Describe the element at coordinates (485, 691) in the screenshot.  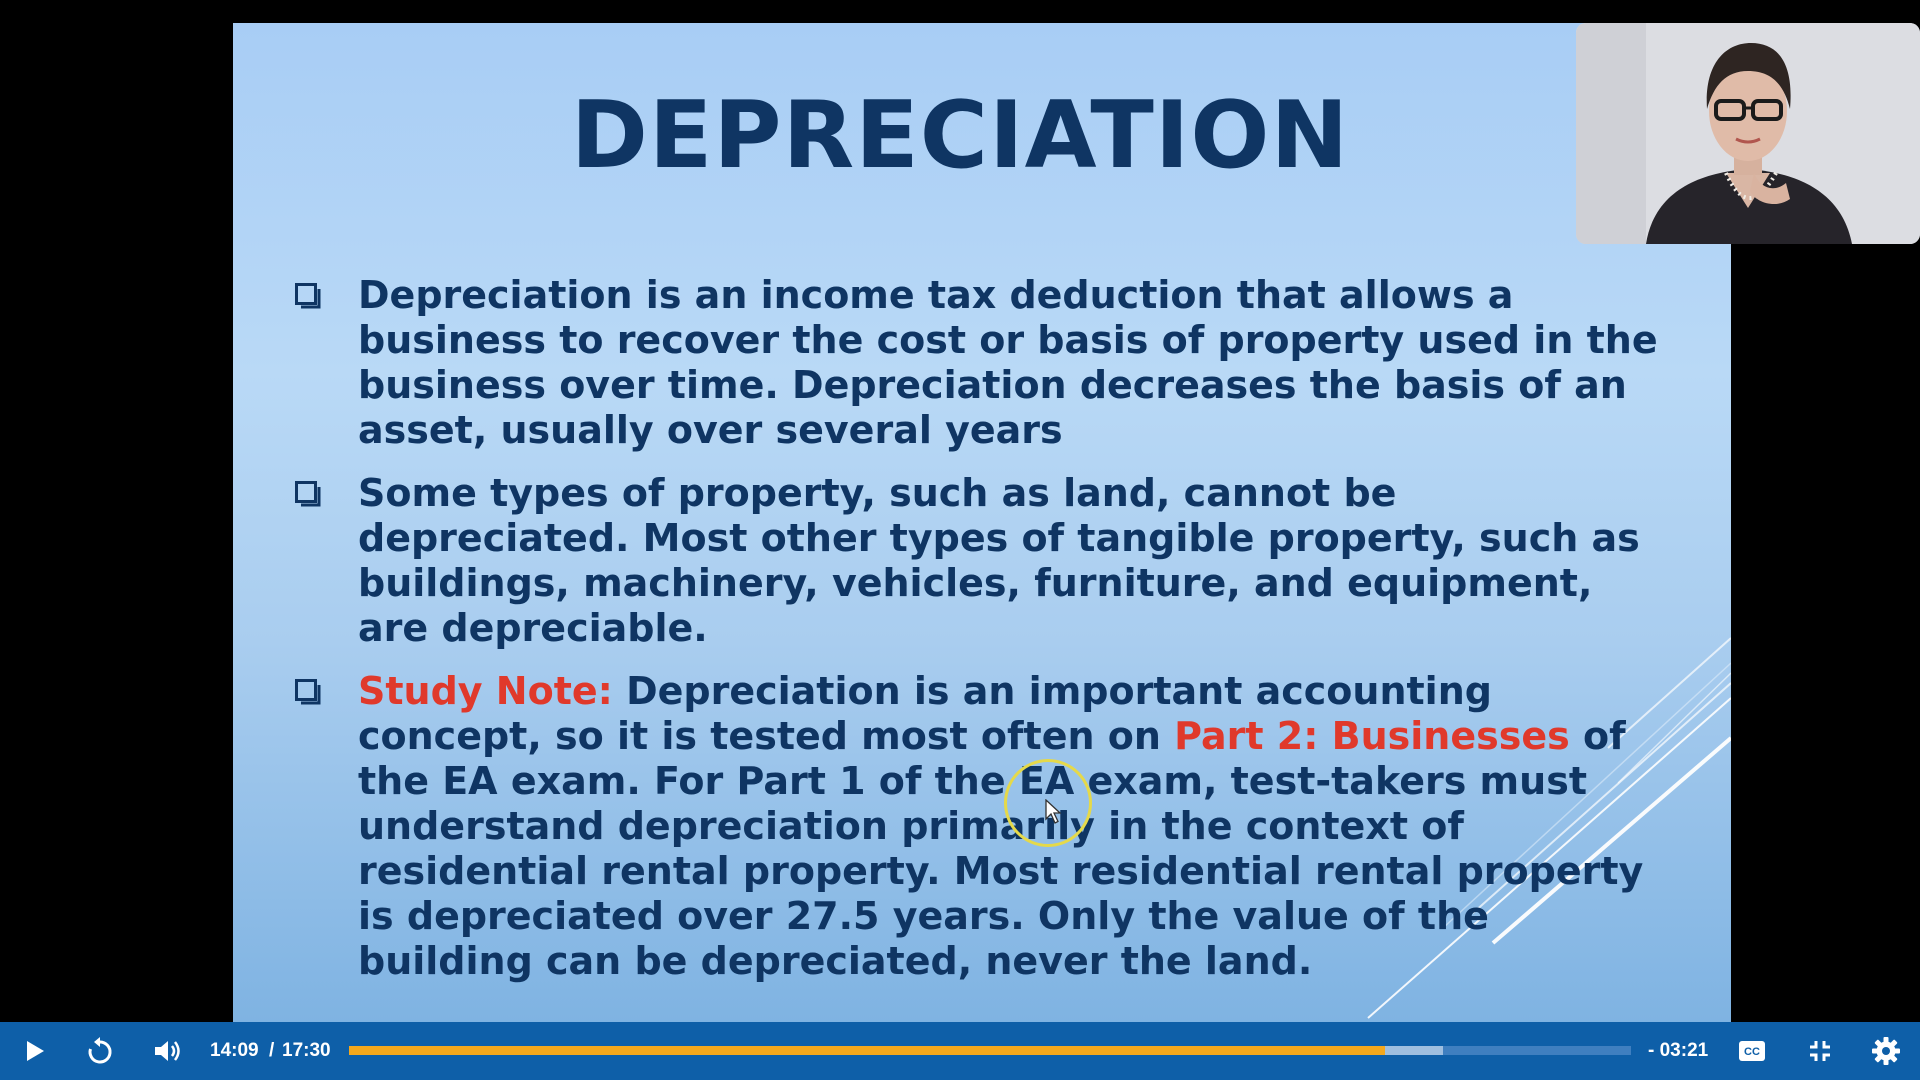
I see `study-note-label: Study Note:` at that location.